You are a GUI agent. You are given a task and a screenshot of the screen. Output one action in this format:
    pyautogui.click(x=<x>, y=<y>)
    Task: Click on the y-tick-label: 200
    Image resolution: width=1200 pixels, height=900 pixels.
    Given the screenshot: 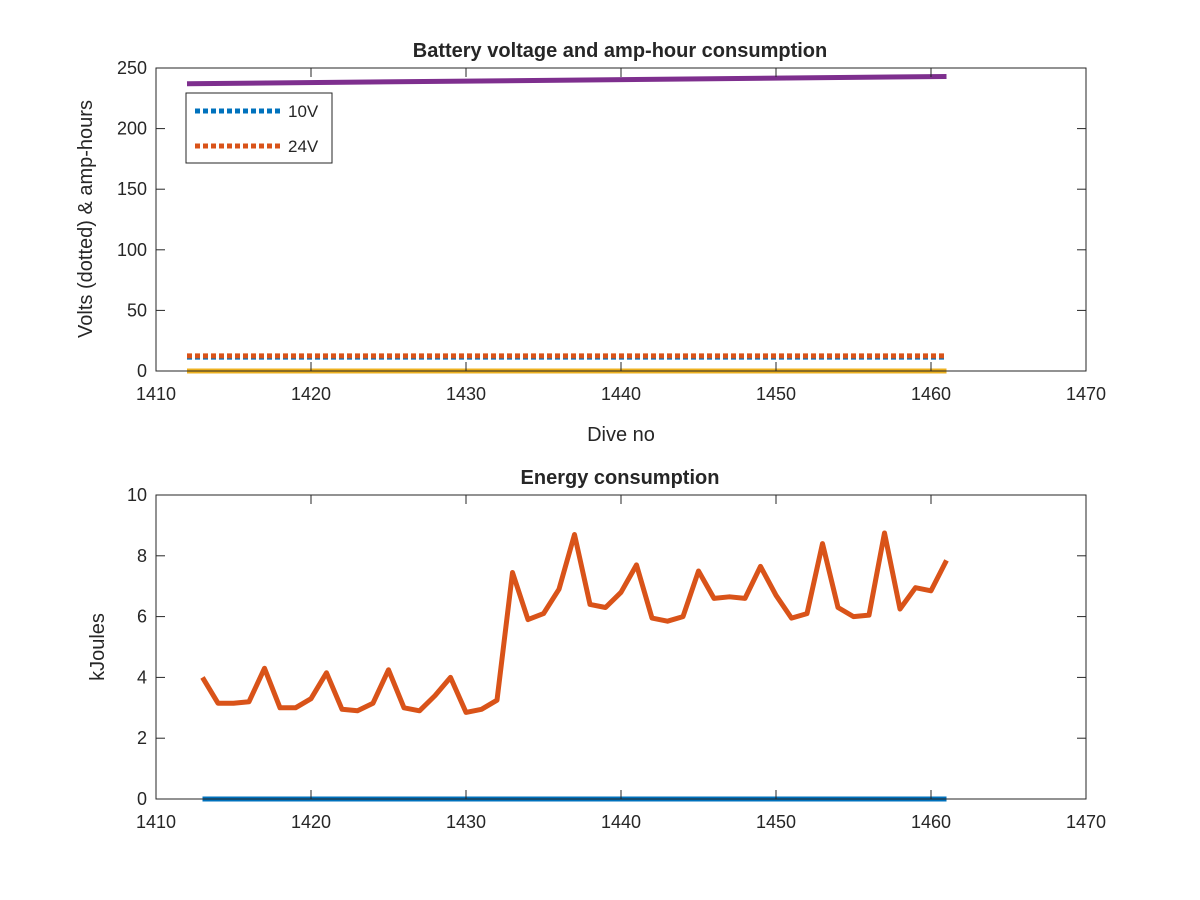 What is the action you would take?
    pyautogui.click(x=132, y=129)
    